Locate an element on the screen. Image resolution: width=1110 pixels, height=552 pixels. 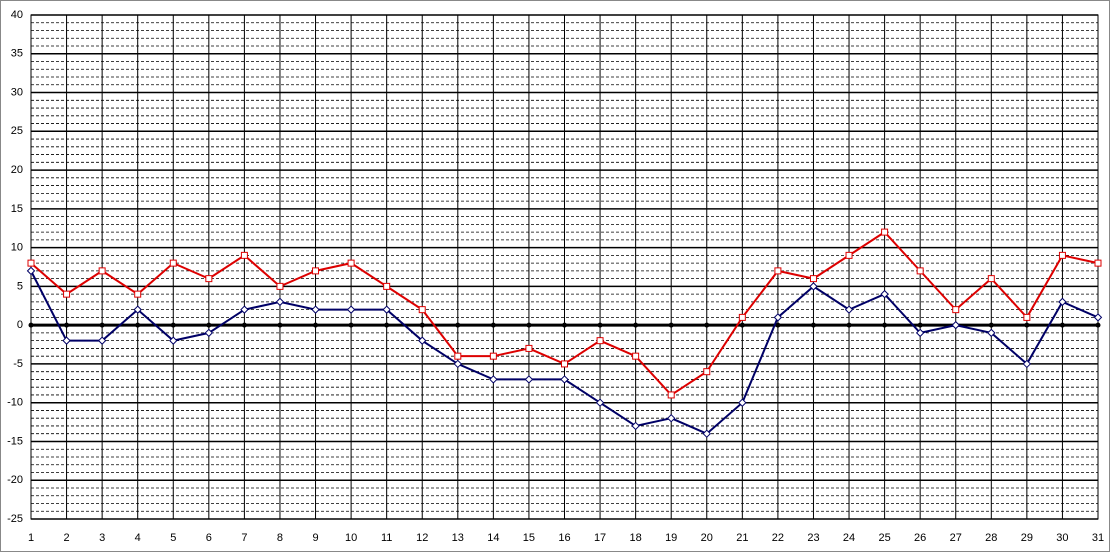
x-tick-label: 10 is located at coordinates (351, 538).